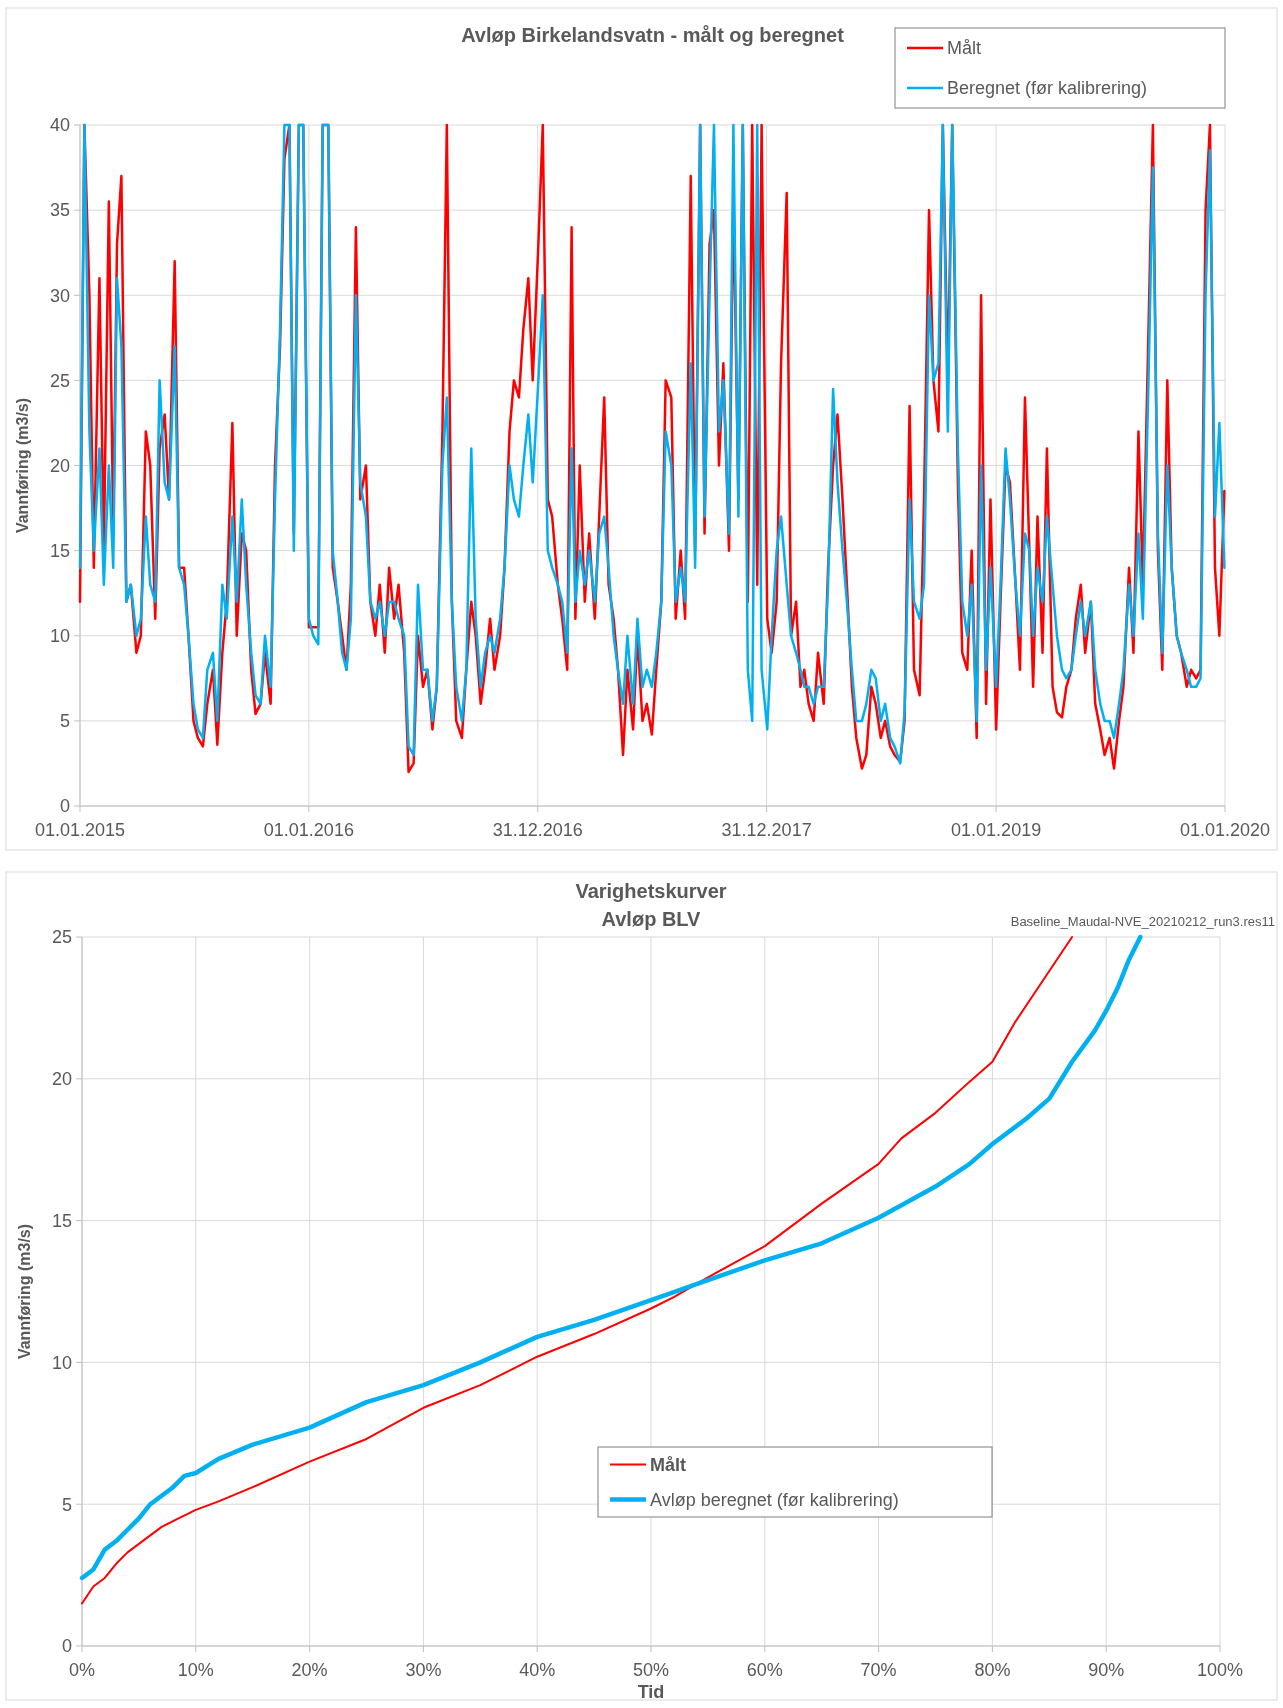 Image resolution: width=1283 pixels, height=1708 pixels. Describe the element at coordinates (651, 1670) in the screenshot. I see `x-tick-label: 50%` at that location.